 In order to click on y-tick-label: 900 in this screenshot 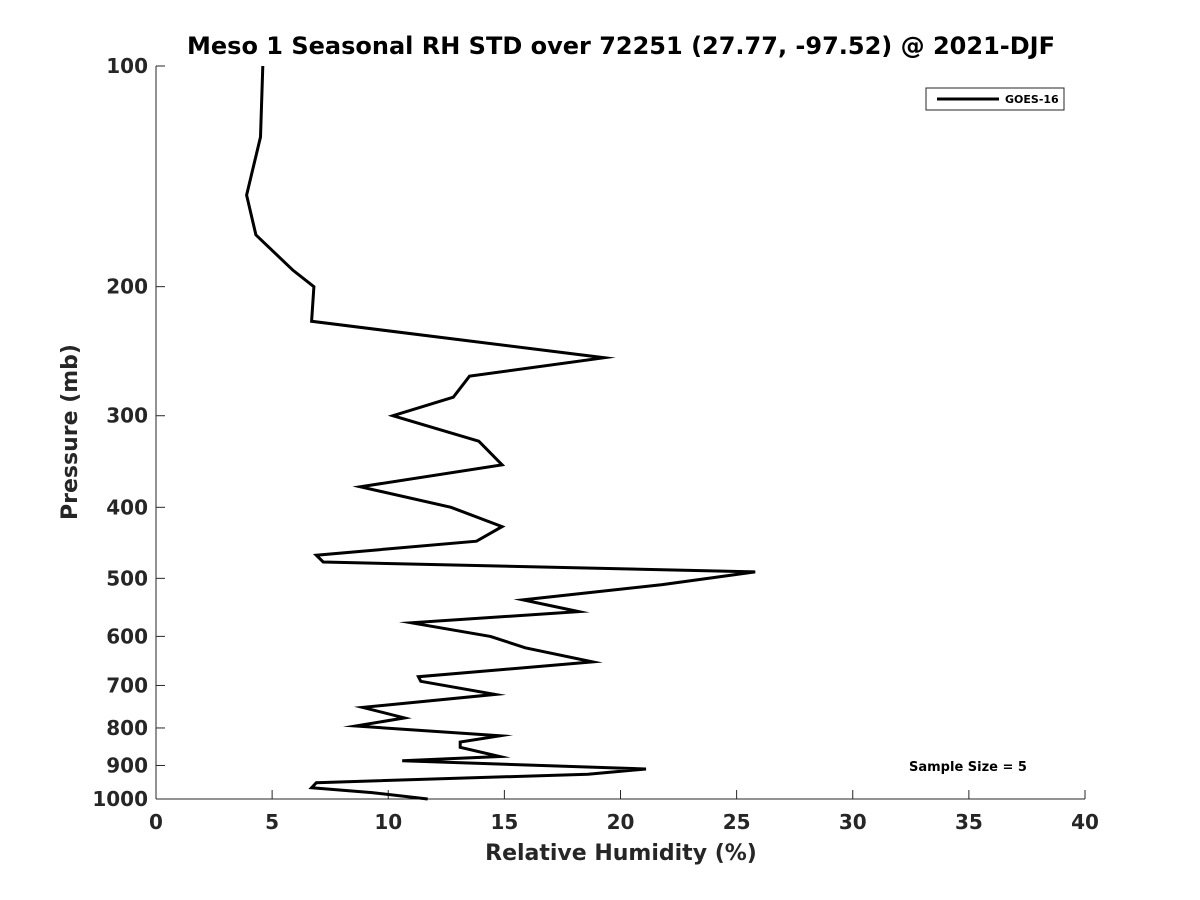, I will do `click(127, 765)`.